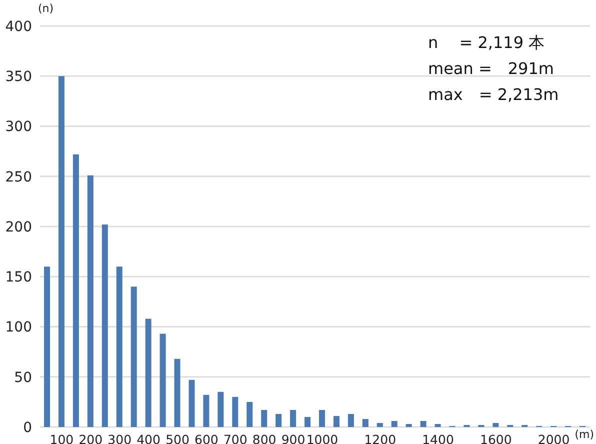 The height and width of the screenshot is (444, 596). What do you see at coordinates (380, 438) in the screenshot?
I see `x-tick-label: 1200` at bounding box center [380, 438].